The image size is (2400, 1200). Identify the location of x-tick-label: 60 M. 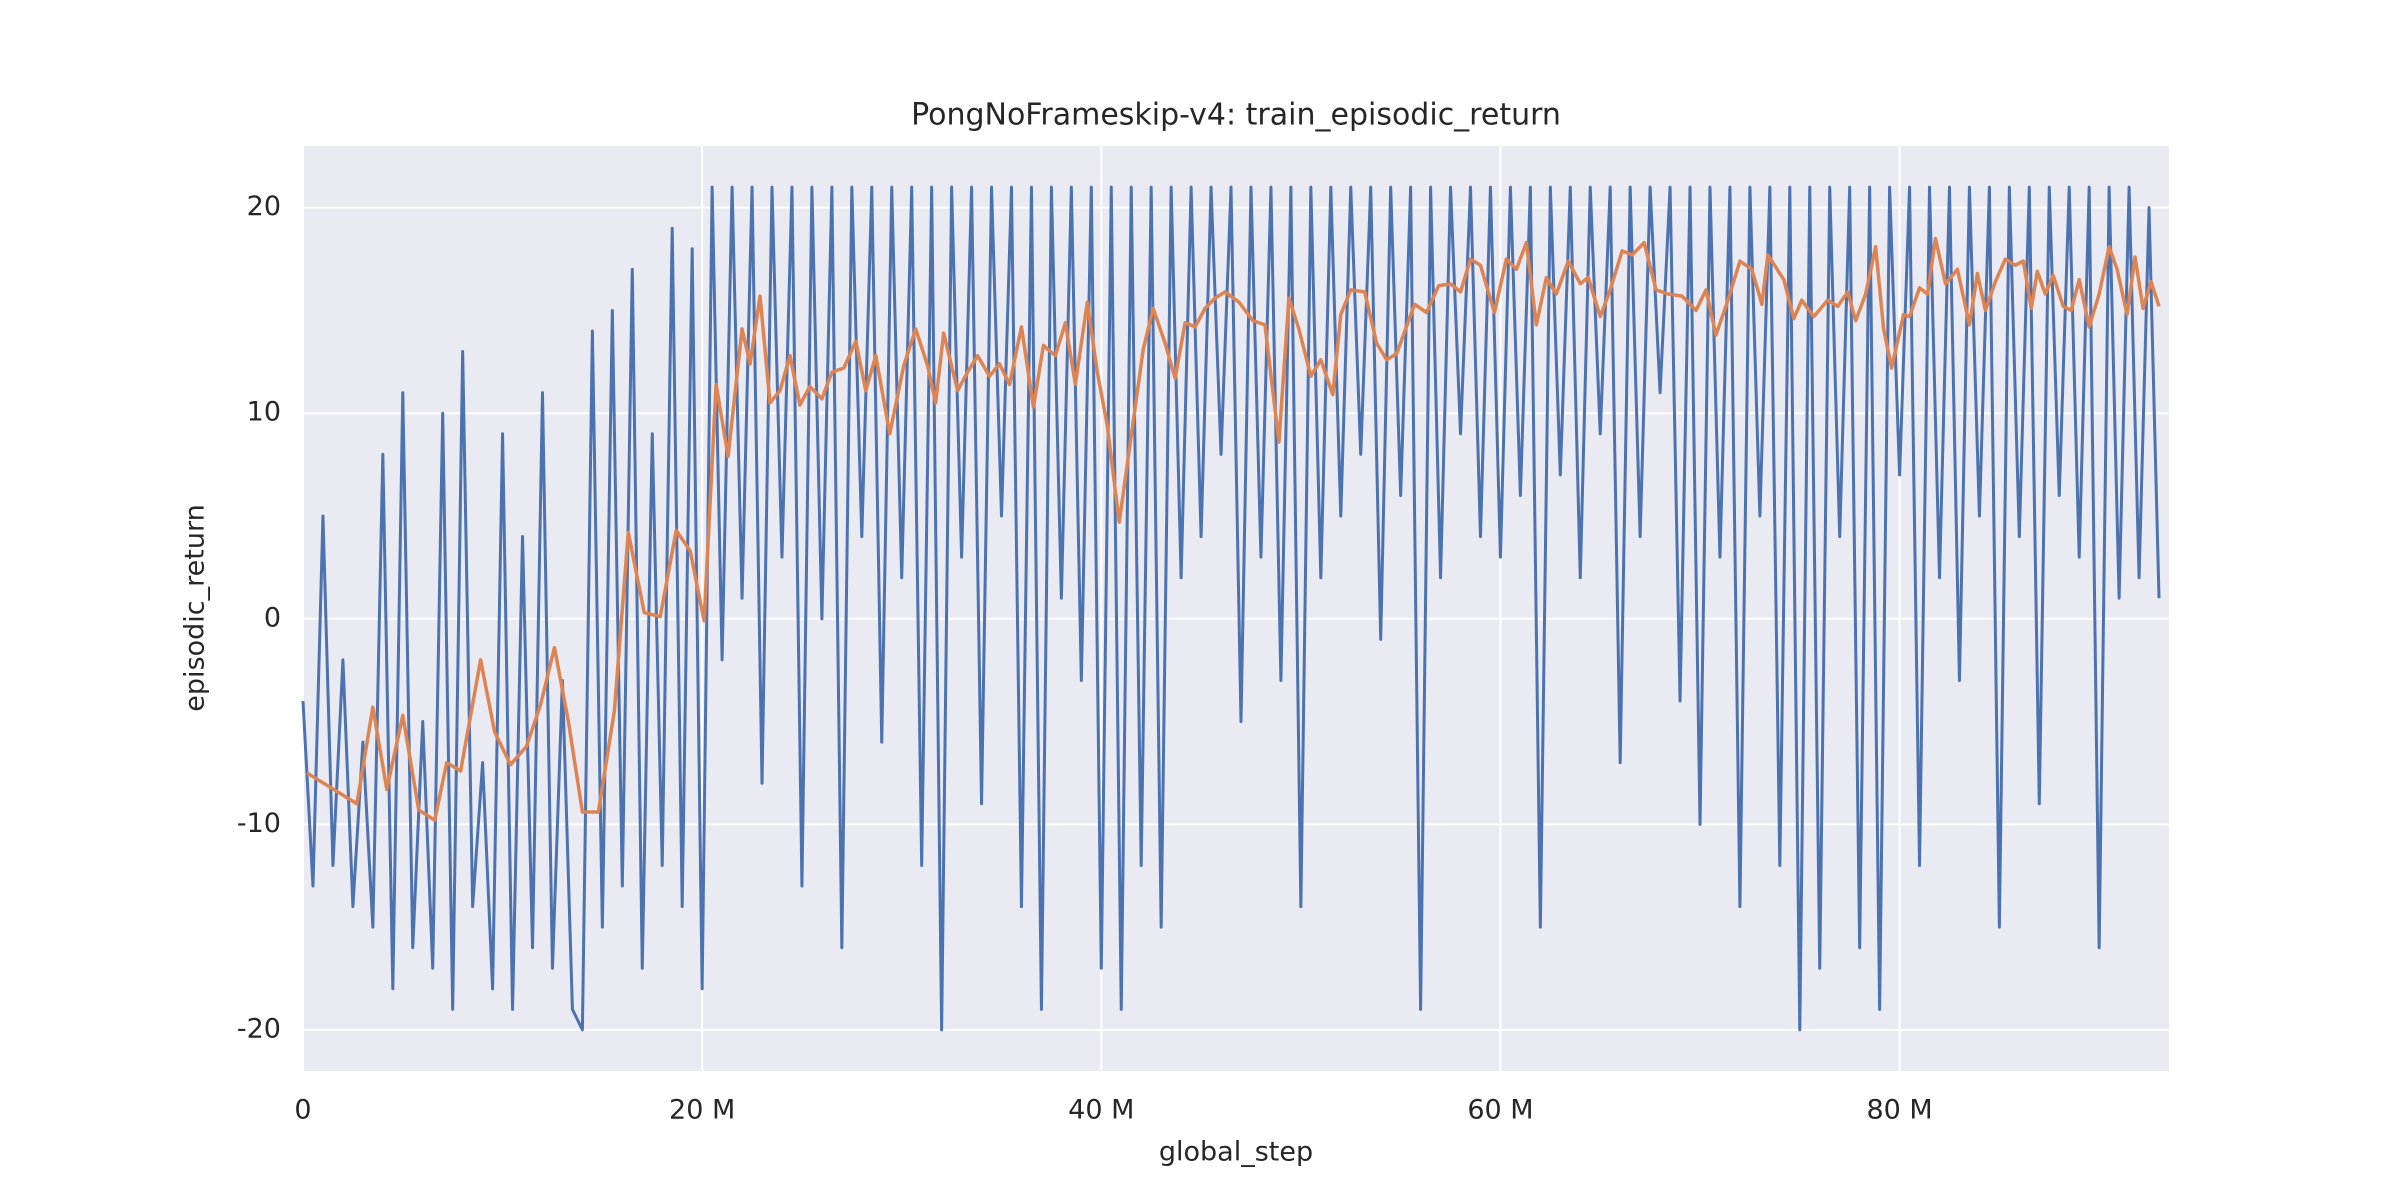
(1500, 1110).